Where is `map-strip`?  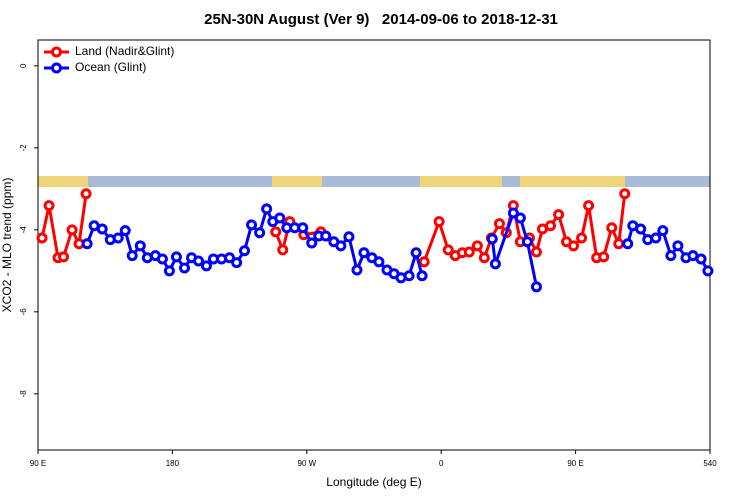 map-strip is located at coordinates (374, 181).